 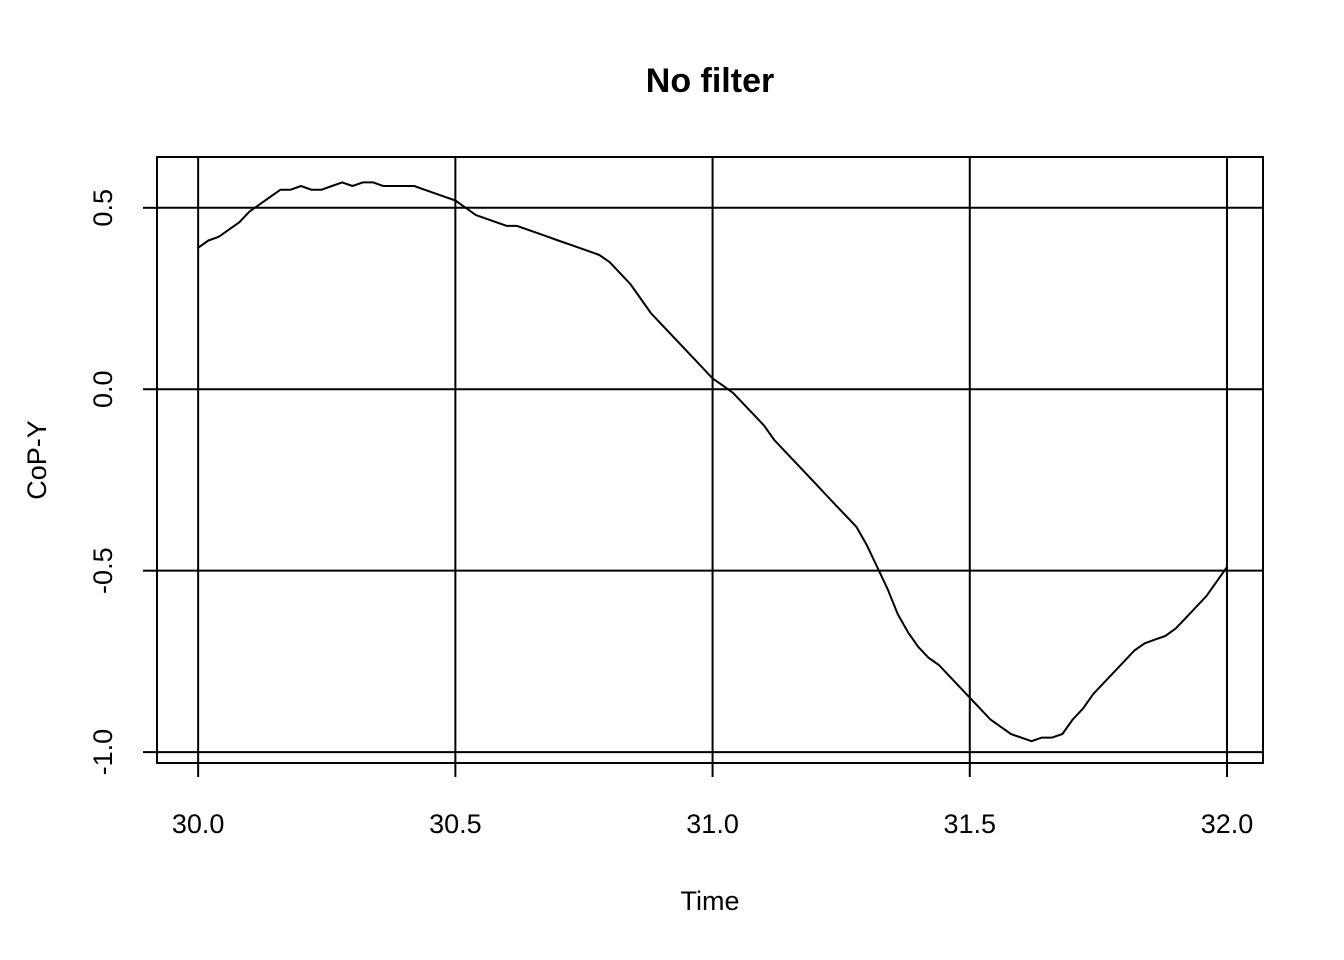 What do you see at coordinates (103, 208) in the screenshot?
I see `y-tick-label: 0.5` at bounding box center [103, 208].